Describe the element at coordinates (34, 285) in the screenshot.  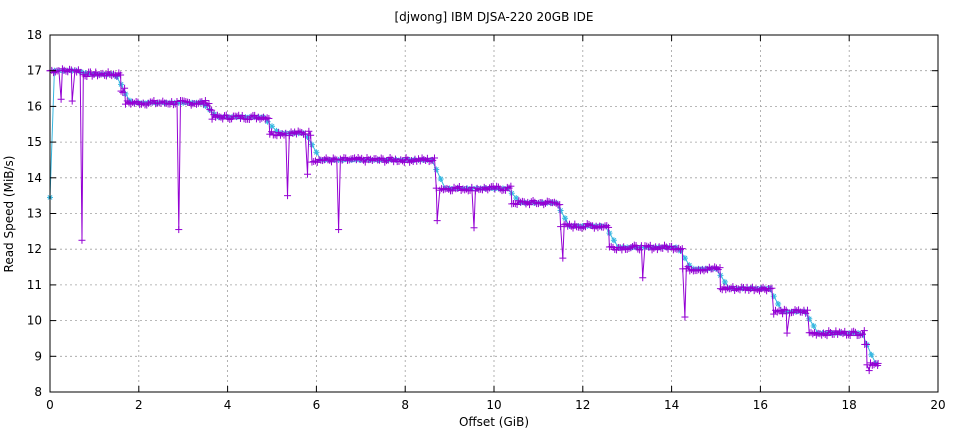
I see `y-tick-label: 11` at that location.